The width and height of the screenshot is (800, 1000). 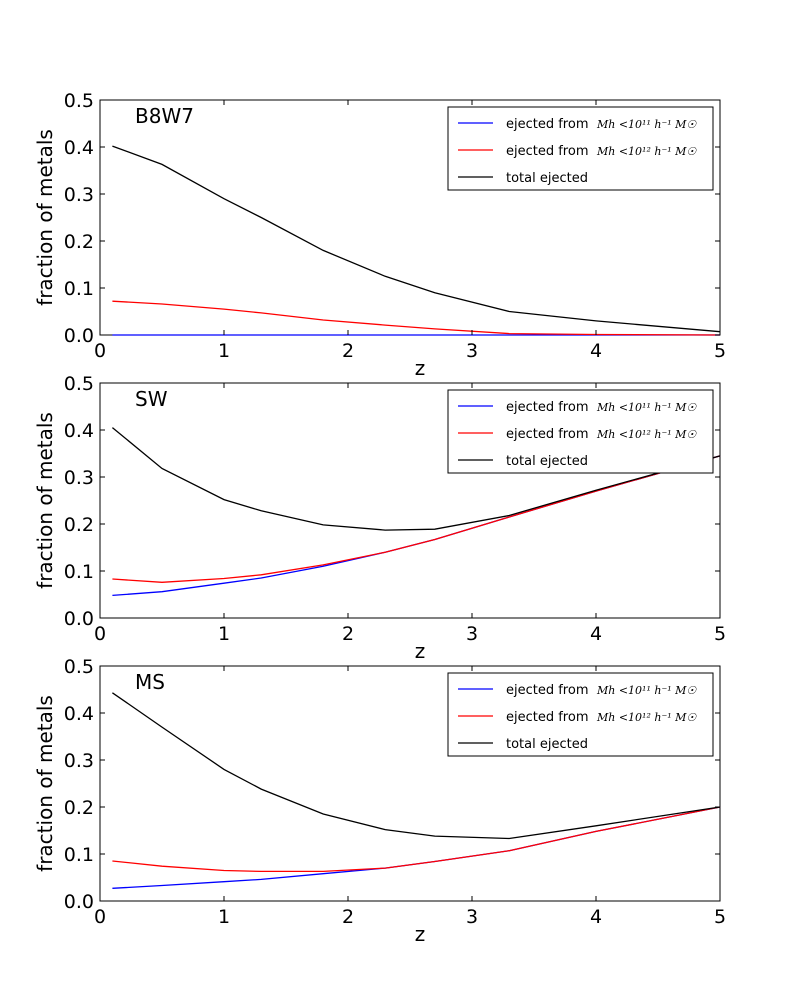 I want to click on panel-title: MS, so click(x=150, y=682).